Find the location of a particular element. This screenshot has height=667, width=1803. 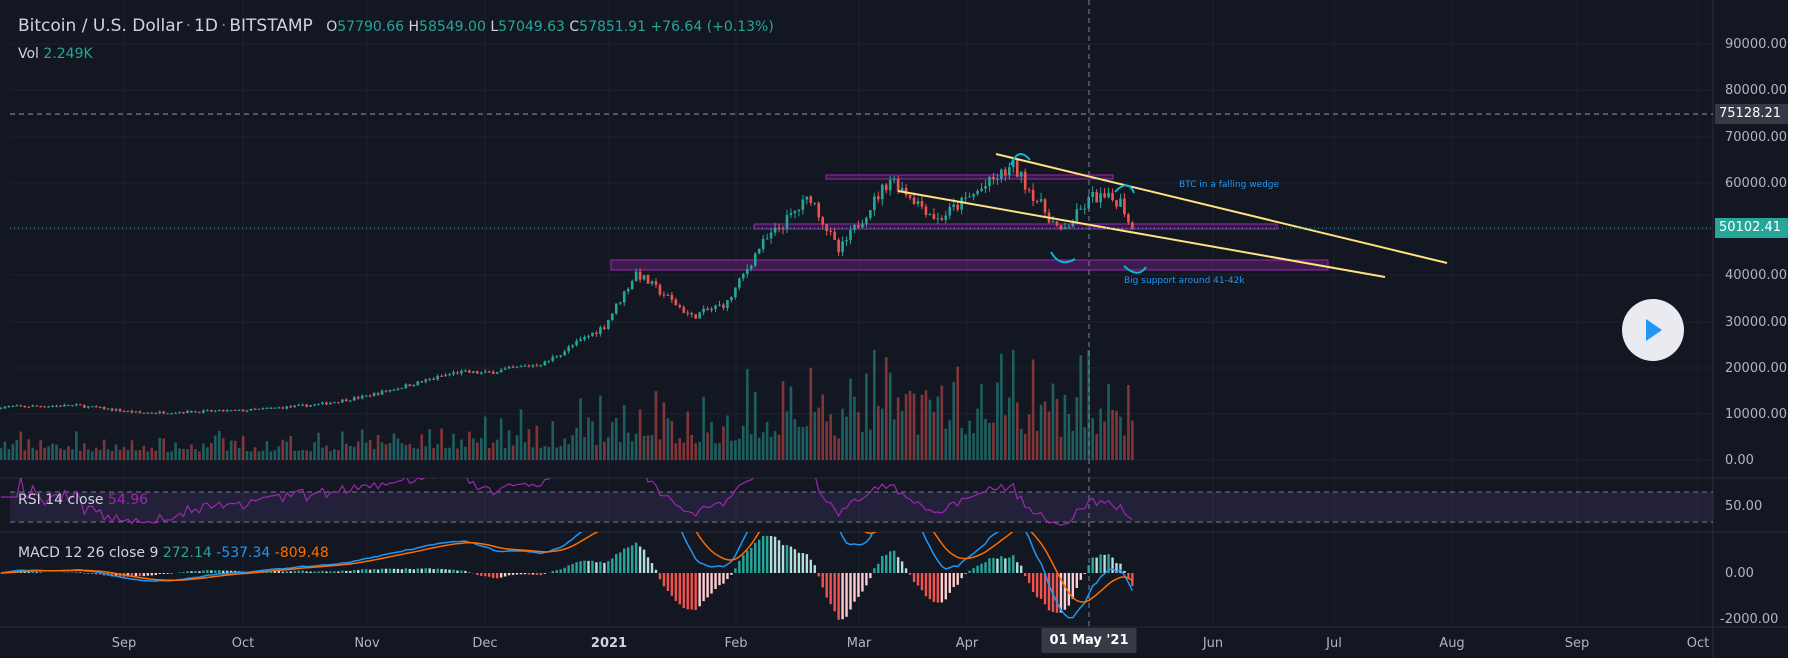

rsi-legend: RSI 14 close 54.96 is located at coordinates (83, 500).